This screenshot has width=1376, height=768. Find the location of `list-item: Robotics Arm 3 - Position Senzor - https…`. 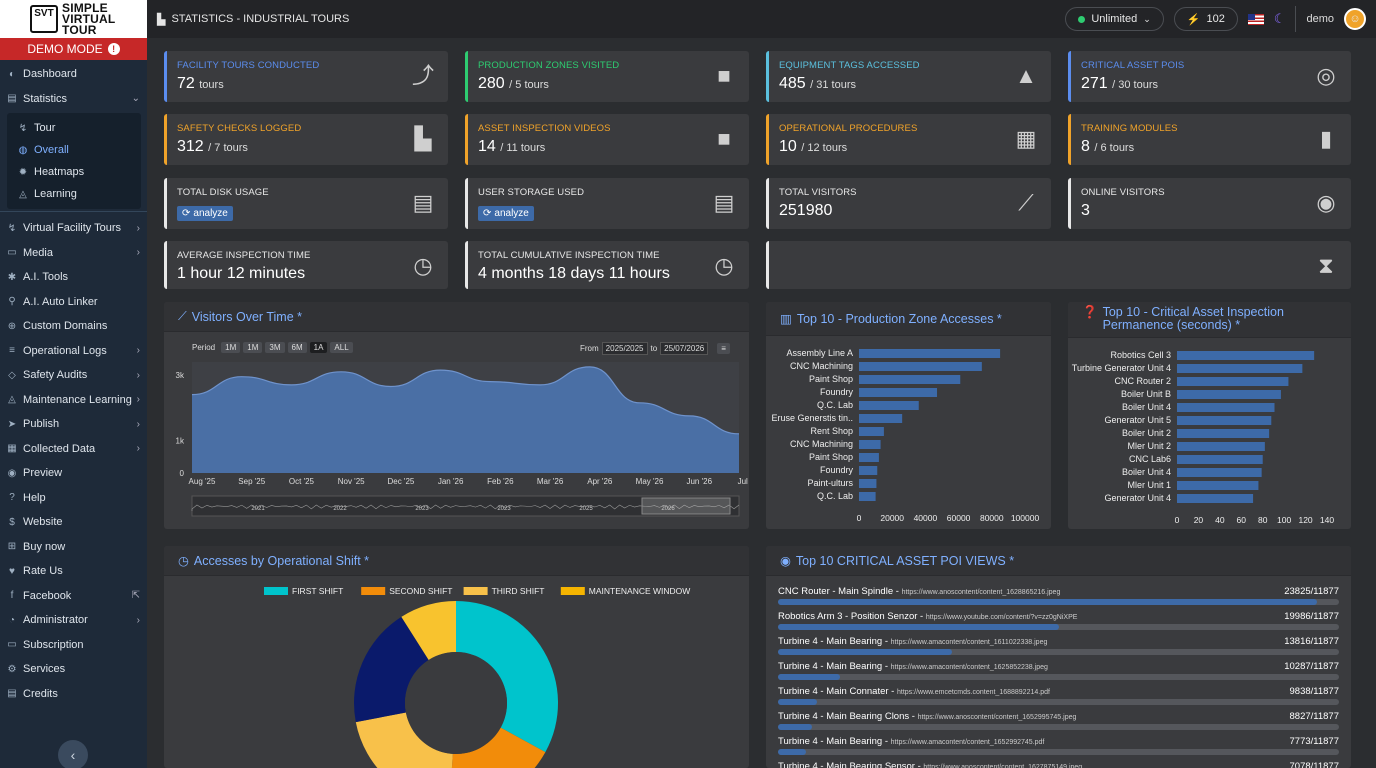

list-item: Robotics Arm 3 - Position Senzor - https… is located at coordinates (1058, 623).